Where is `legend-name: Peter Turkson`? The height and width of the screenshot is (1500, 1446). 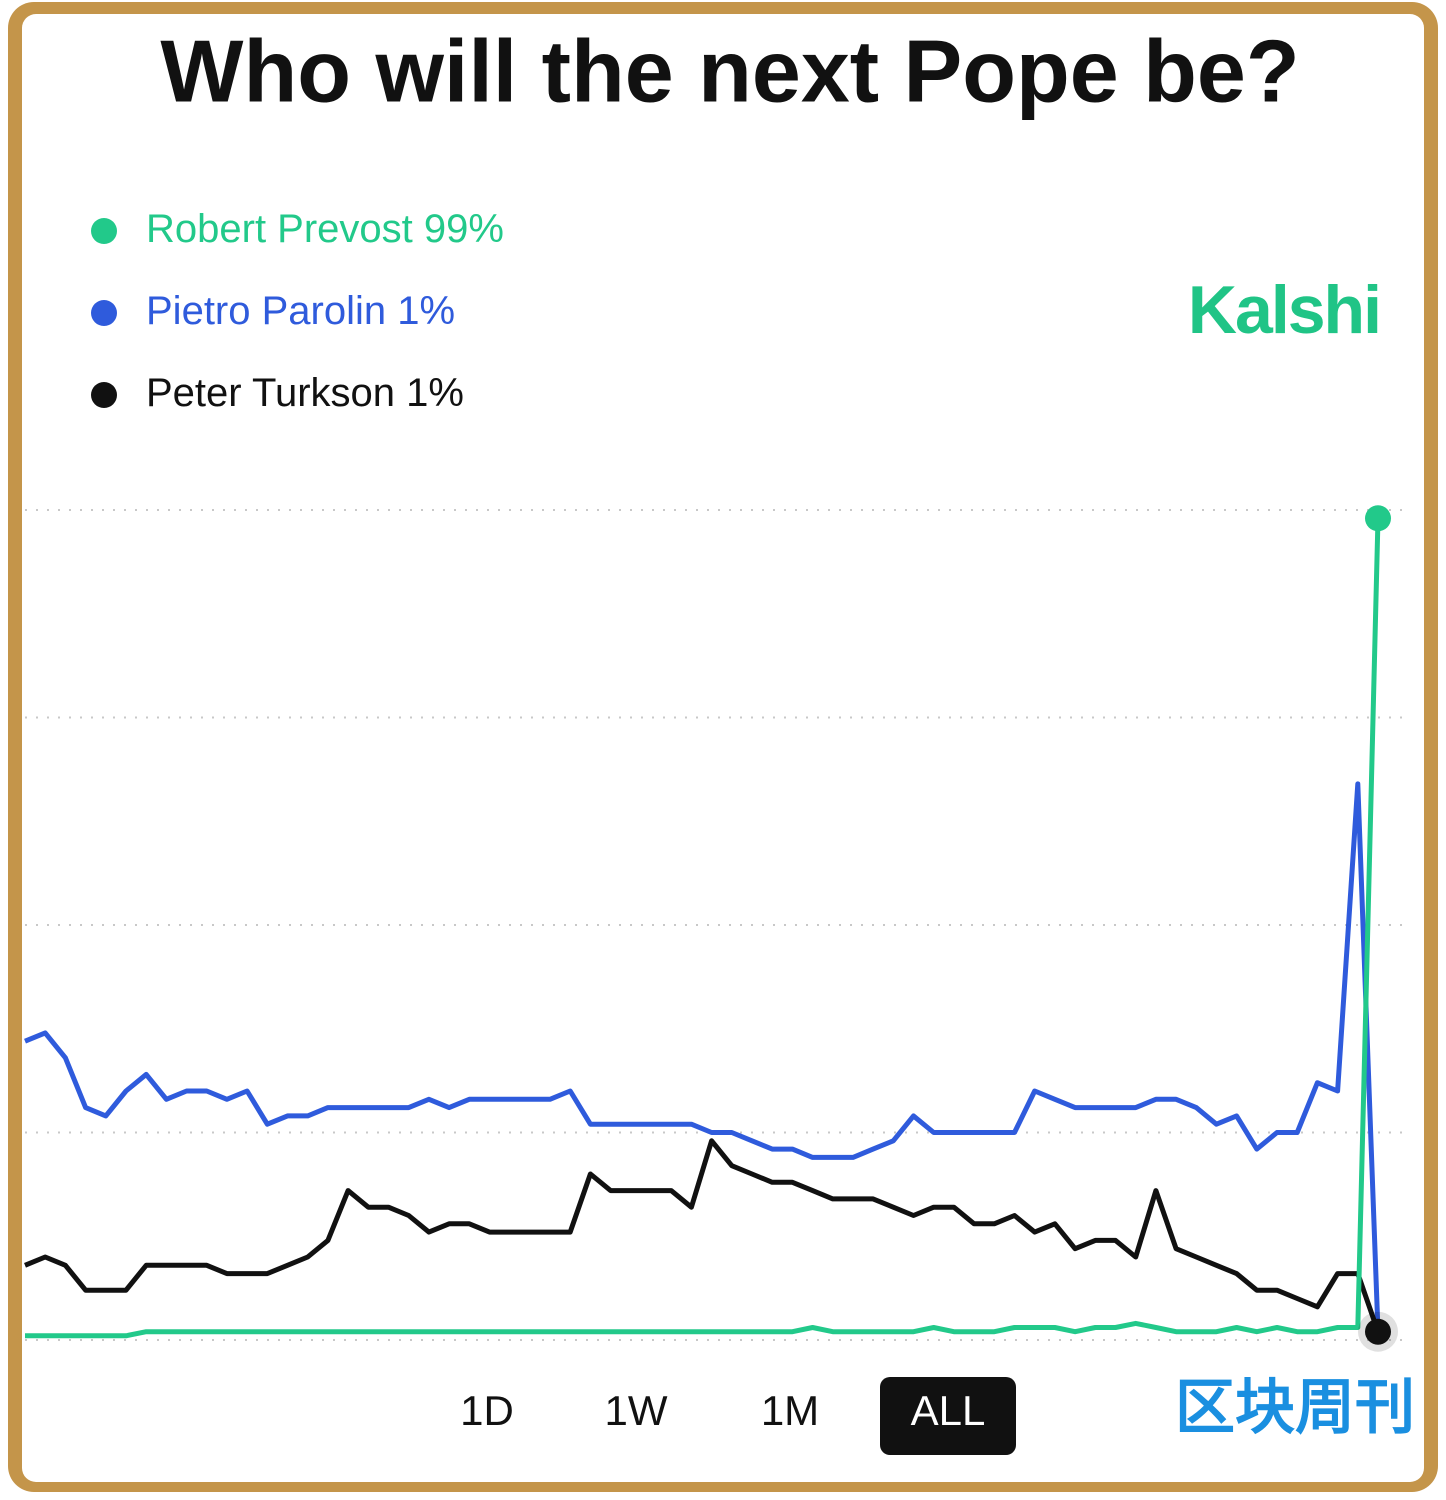
legend-name: Peter Turkson is located at coordinates (270, 393).